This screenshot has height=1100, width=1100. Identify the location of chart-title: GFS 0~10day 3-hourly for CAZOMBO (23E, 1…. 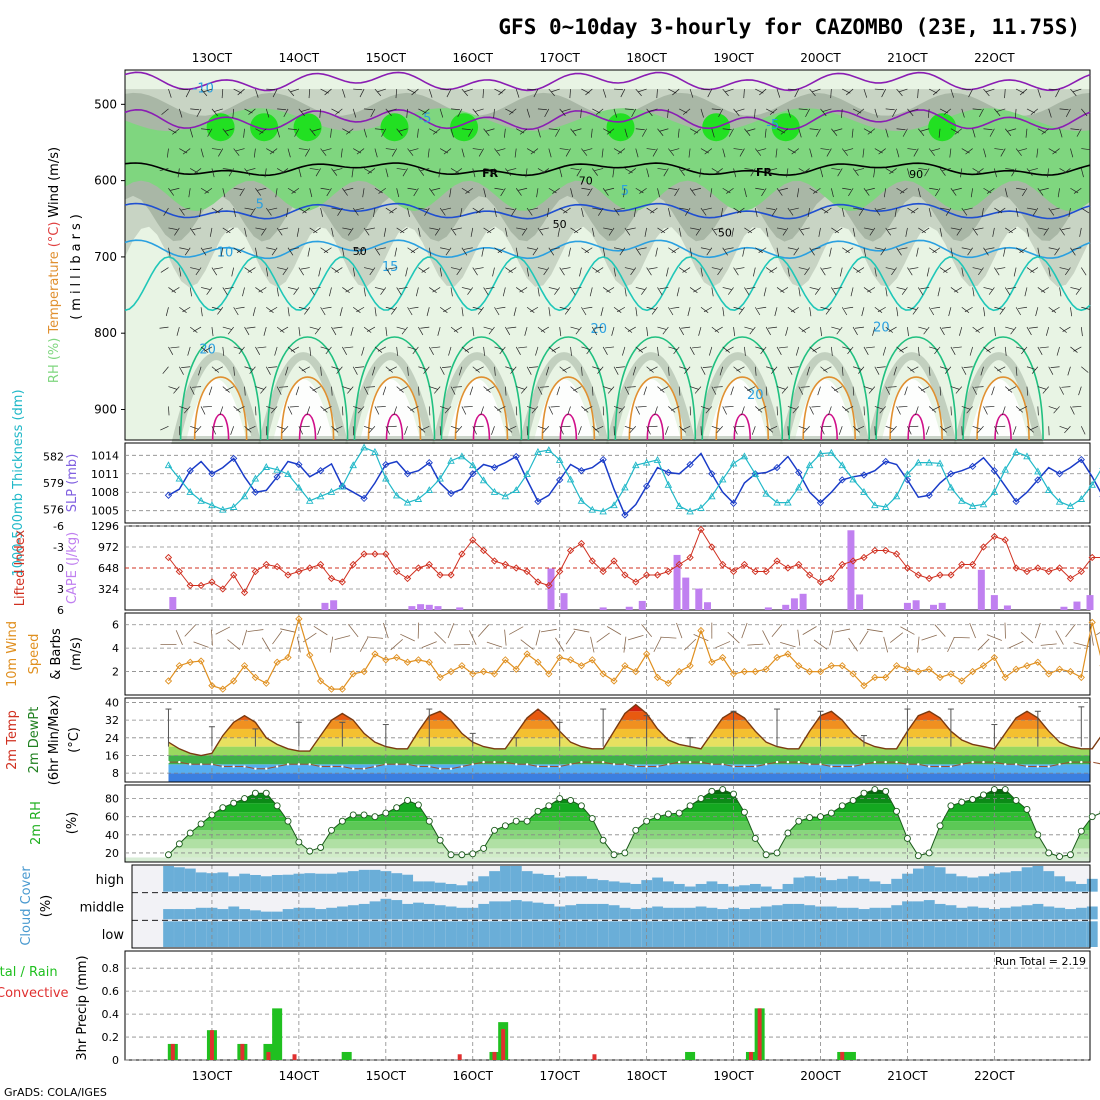
(789, 27).